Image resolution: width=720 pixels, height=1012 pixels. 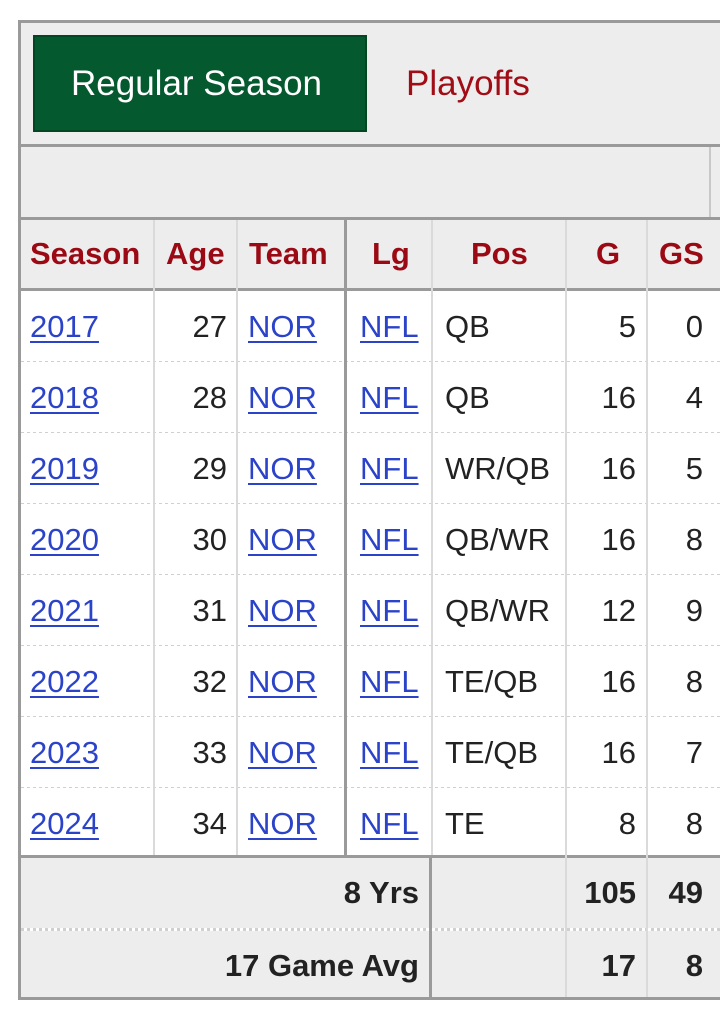 What do you see at coordinates (370, 929) in the screenshot?
I see `footer-row-divider` at bounding box center [370, 929].